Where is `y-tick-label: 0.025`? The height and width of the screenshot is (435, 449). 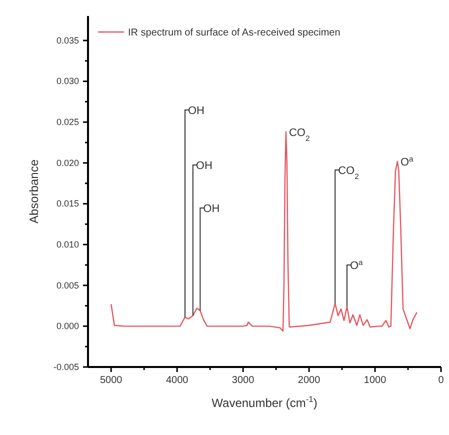
y-tick-label: 0.025 is located at coordinates (67, 121).